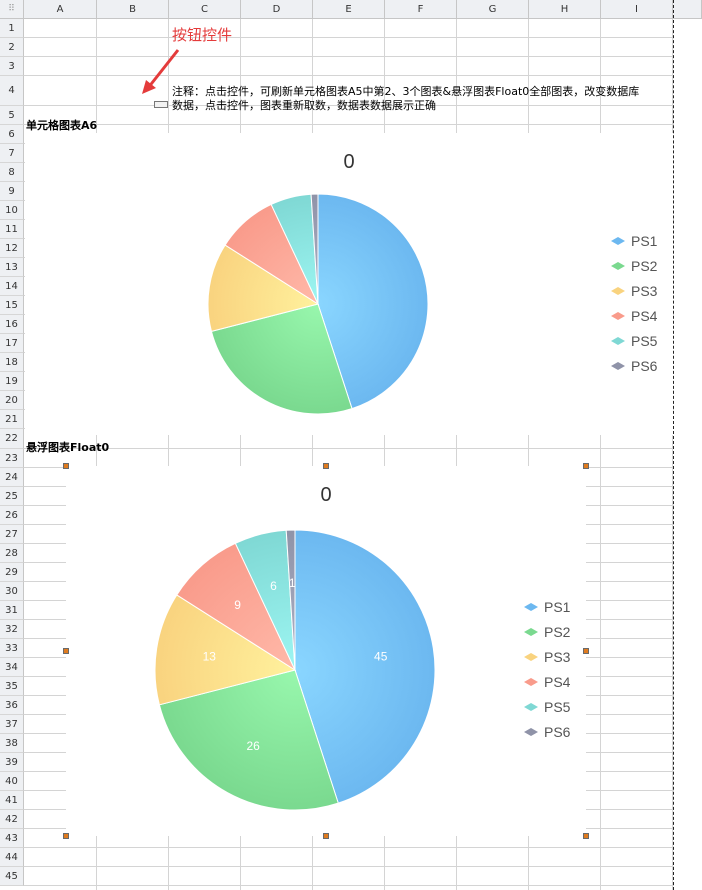  Describe the element at coordinates (12, 724) in the screenshot. I see `row-header-37: 37` at that location.